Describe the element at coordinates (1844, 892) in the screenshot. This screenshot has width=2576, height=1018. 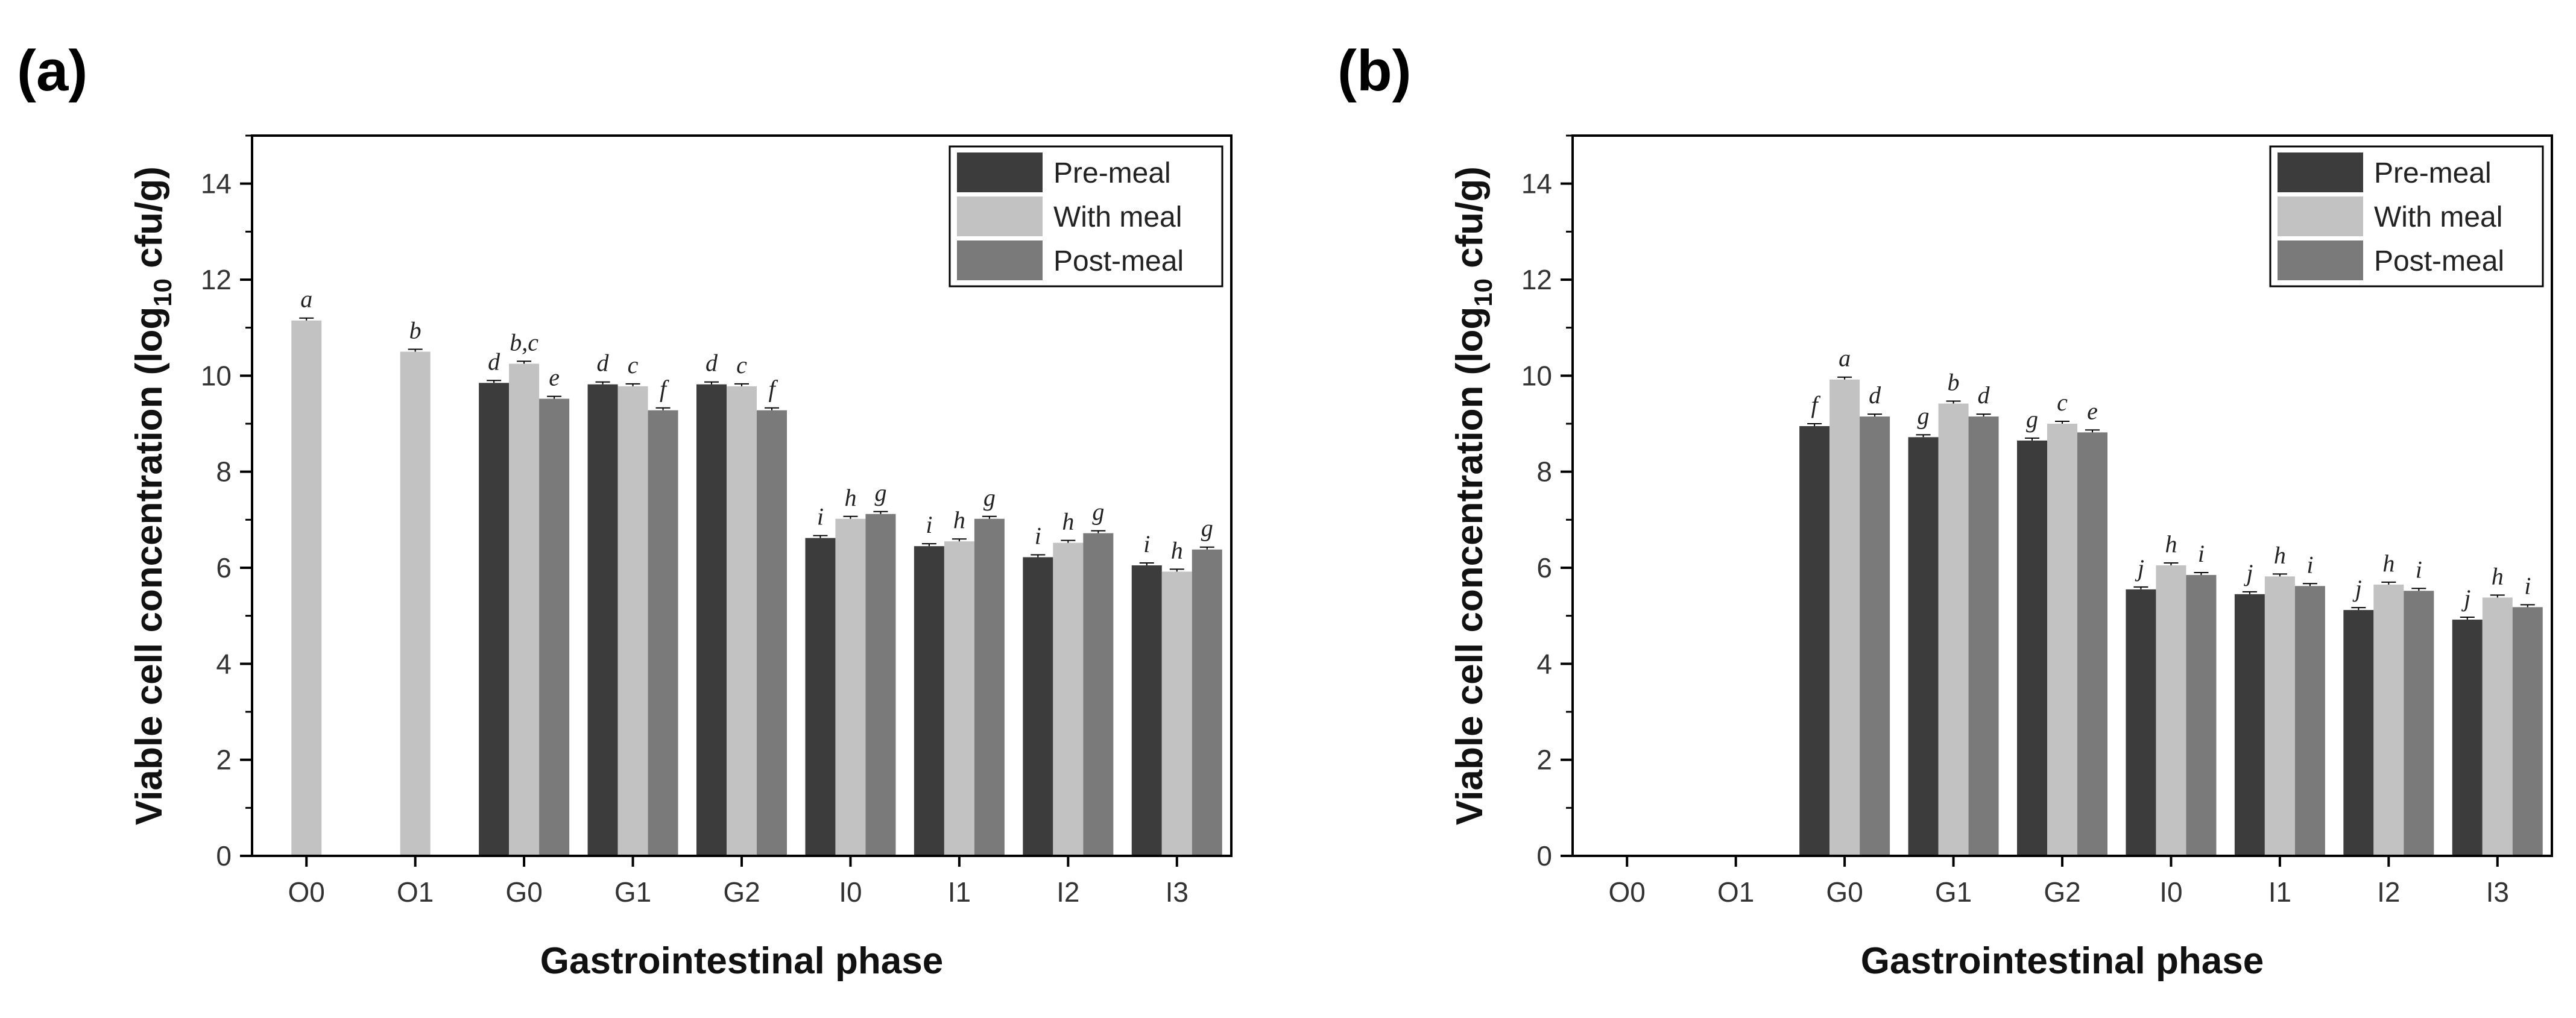
I see `x-tick-label: G0` at that location.